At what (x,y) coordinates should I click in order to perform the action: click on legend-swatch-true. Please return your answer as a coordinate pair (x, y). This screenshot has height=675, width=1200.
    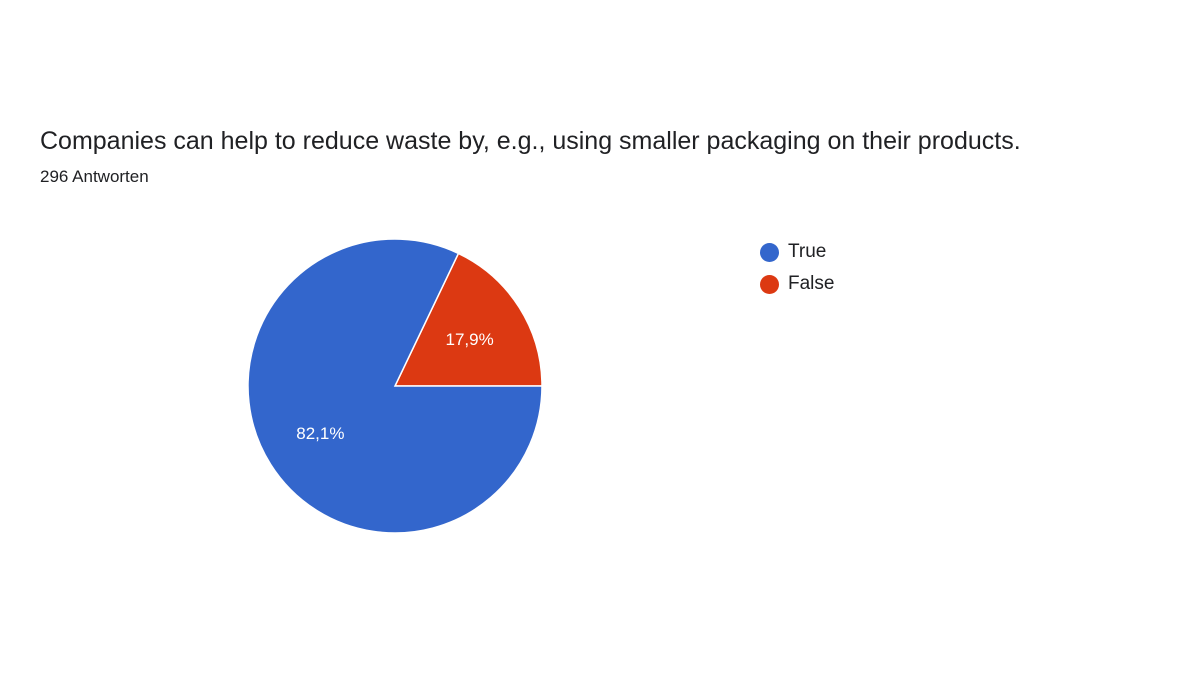
    Looking at the image, I should click on (769, 252).